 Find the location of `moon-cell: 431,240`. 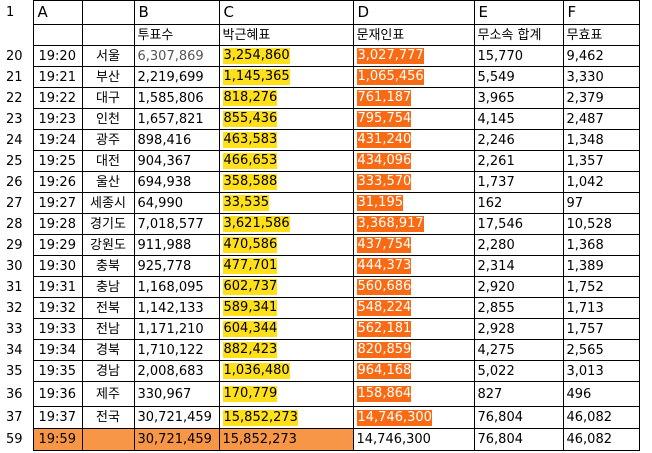

moon-cell: 431,240 is located at coordinates (413, 140).